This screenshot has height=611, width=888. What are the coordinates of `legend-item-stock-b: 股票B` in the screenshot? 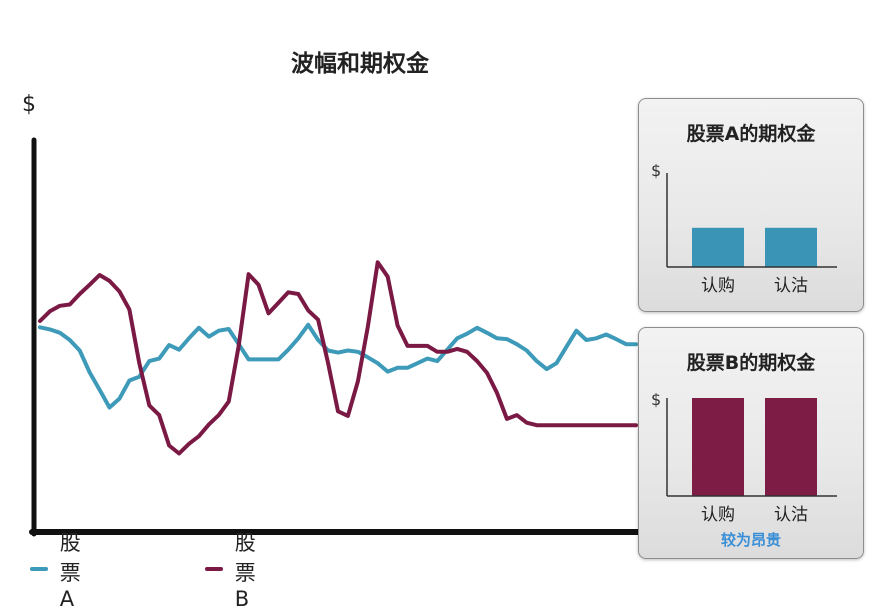 It's located at (236, 571).